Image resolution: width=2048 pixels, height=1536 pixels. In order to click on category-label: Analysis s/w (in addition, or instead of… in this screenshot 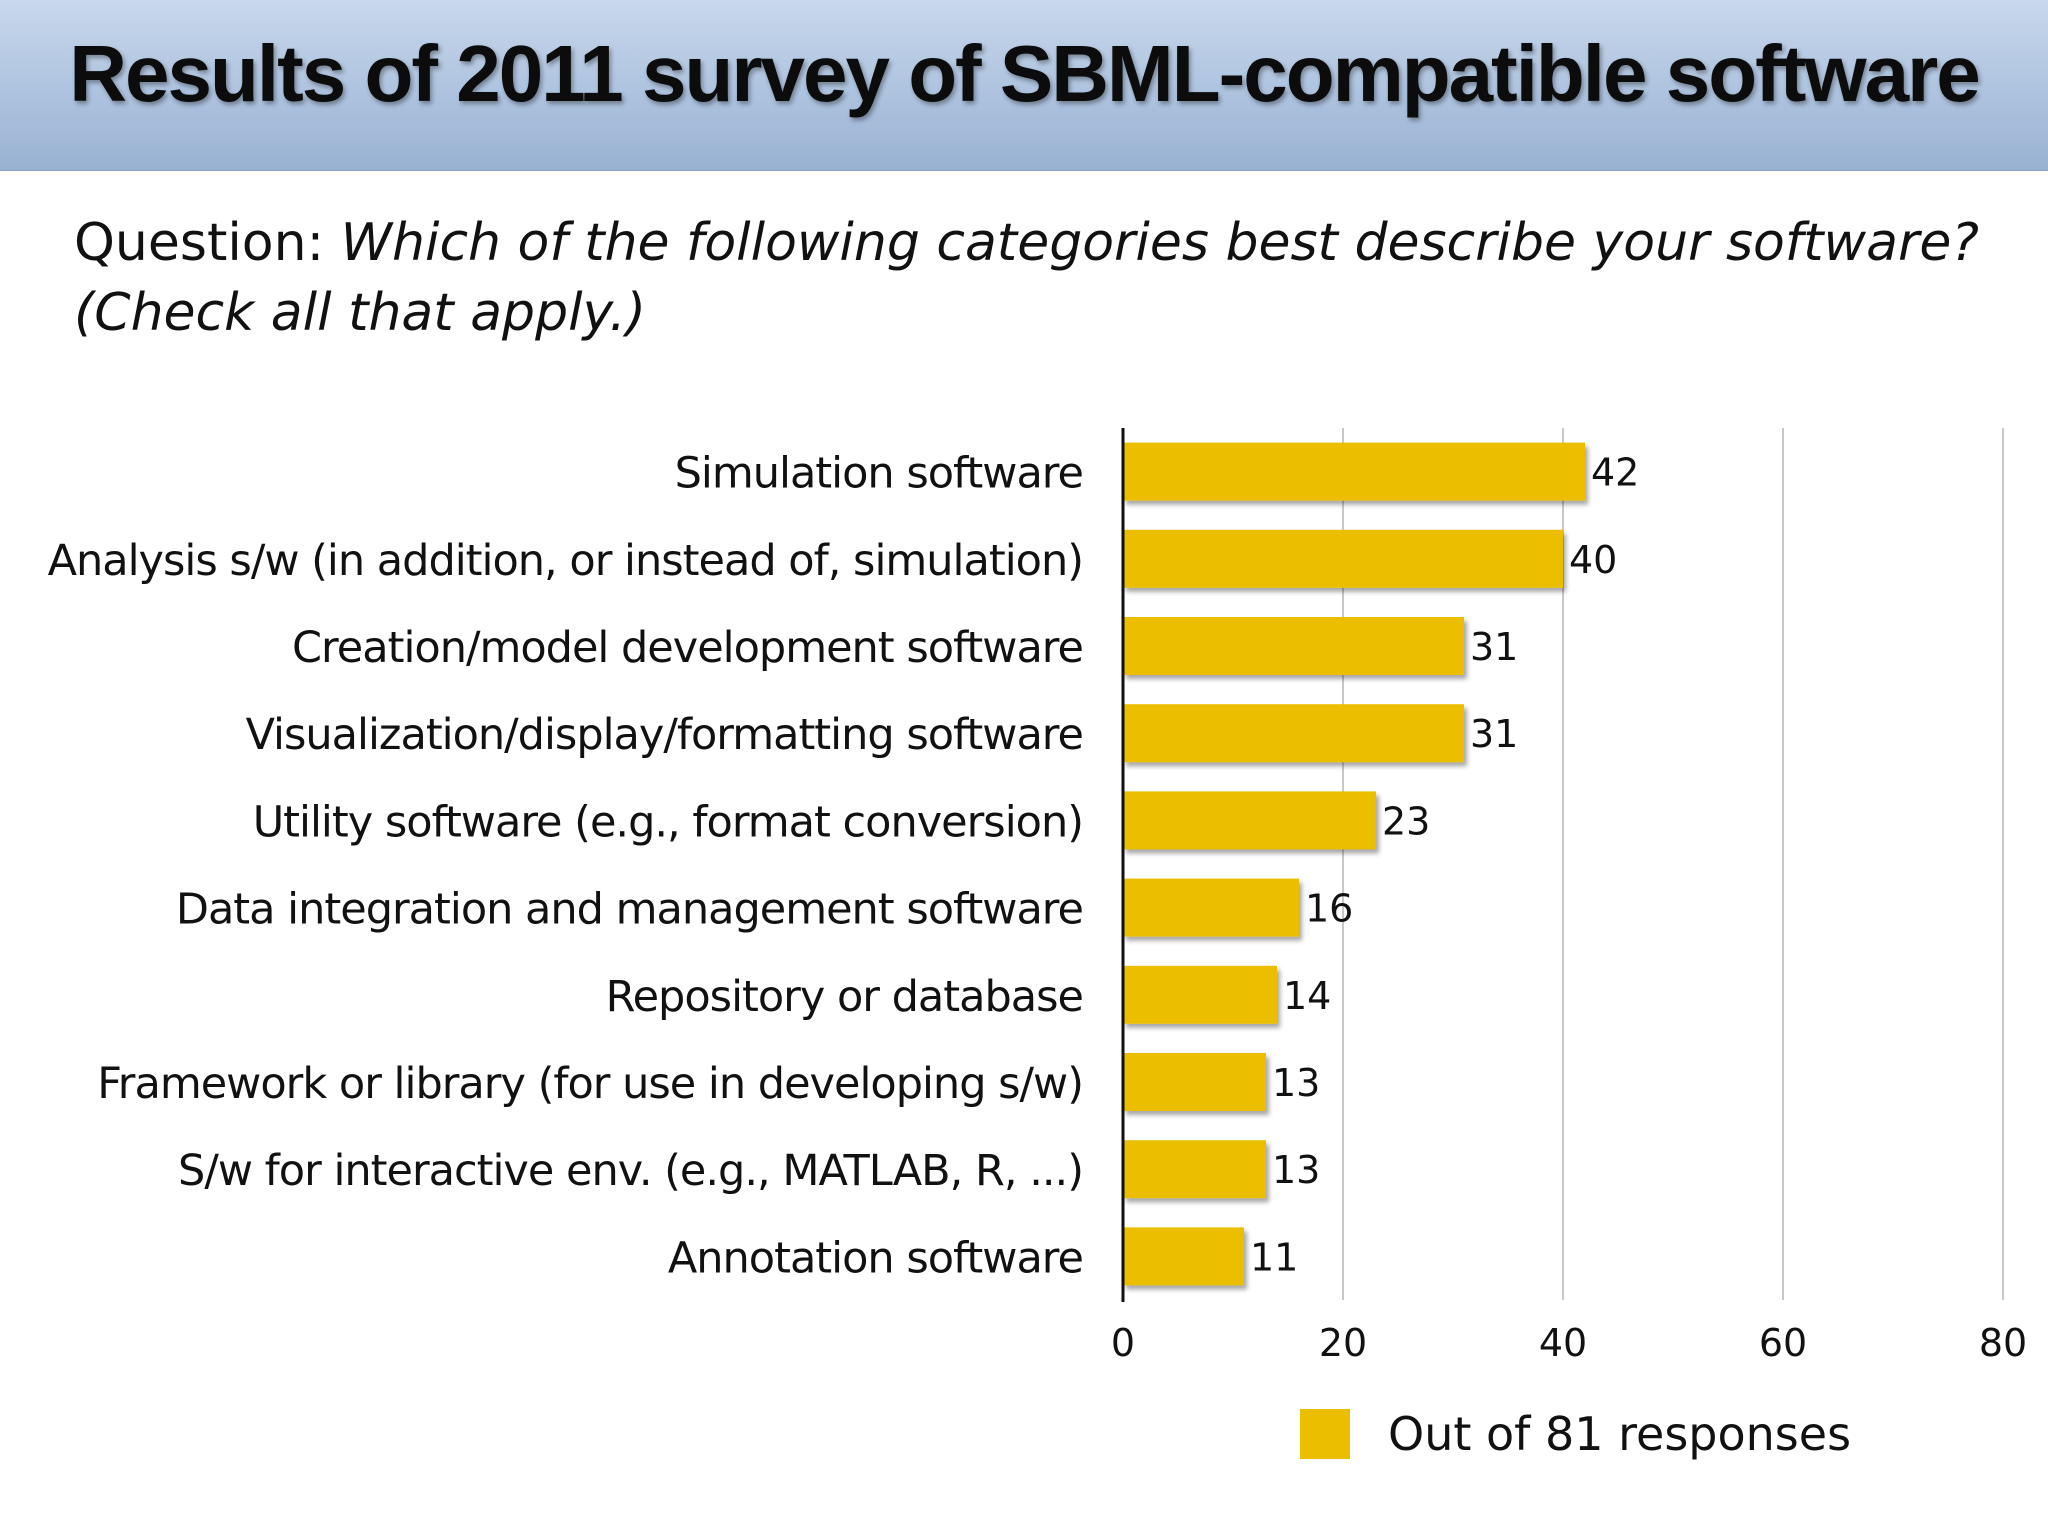, I will do `click(565, 561)`.